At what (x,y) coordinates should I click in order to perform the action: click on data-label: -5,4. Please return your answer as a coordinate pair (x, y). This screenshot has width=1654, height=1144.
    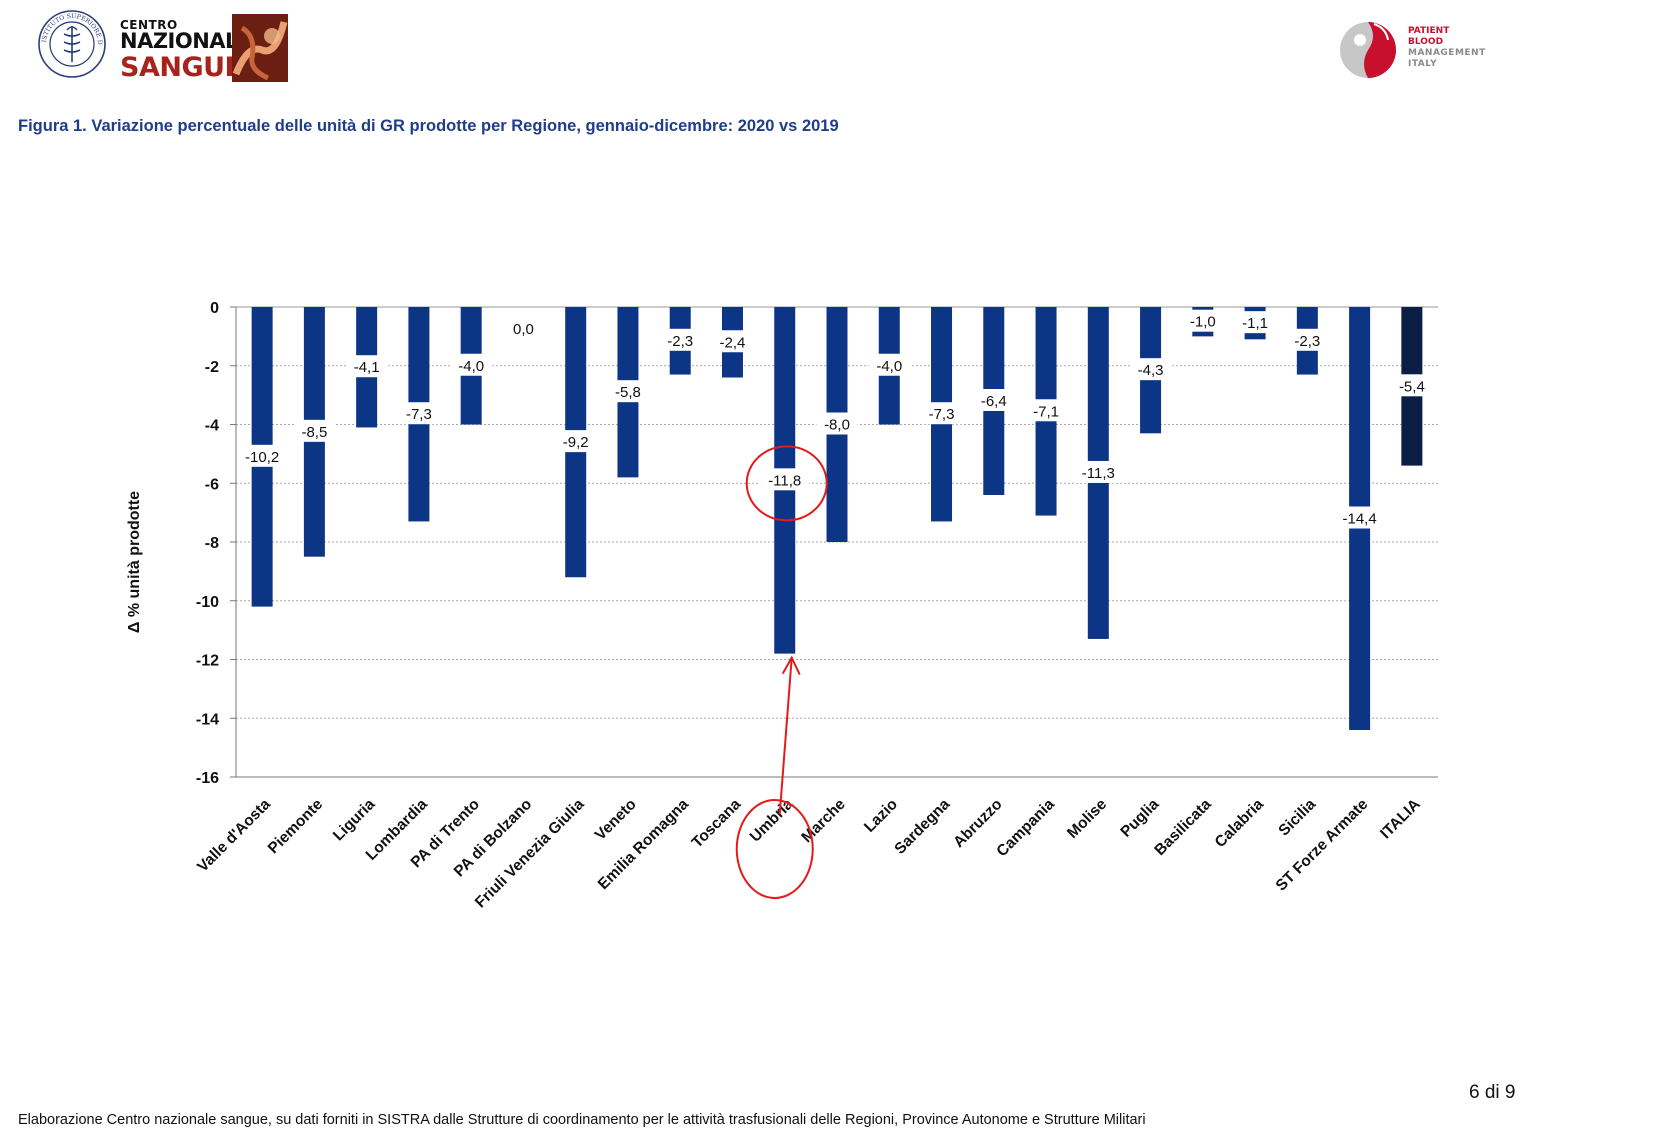
    Looking at the image, I should click on (1412, 386).